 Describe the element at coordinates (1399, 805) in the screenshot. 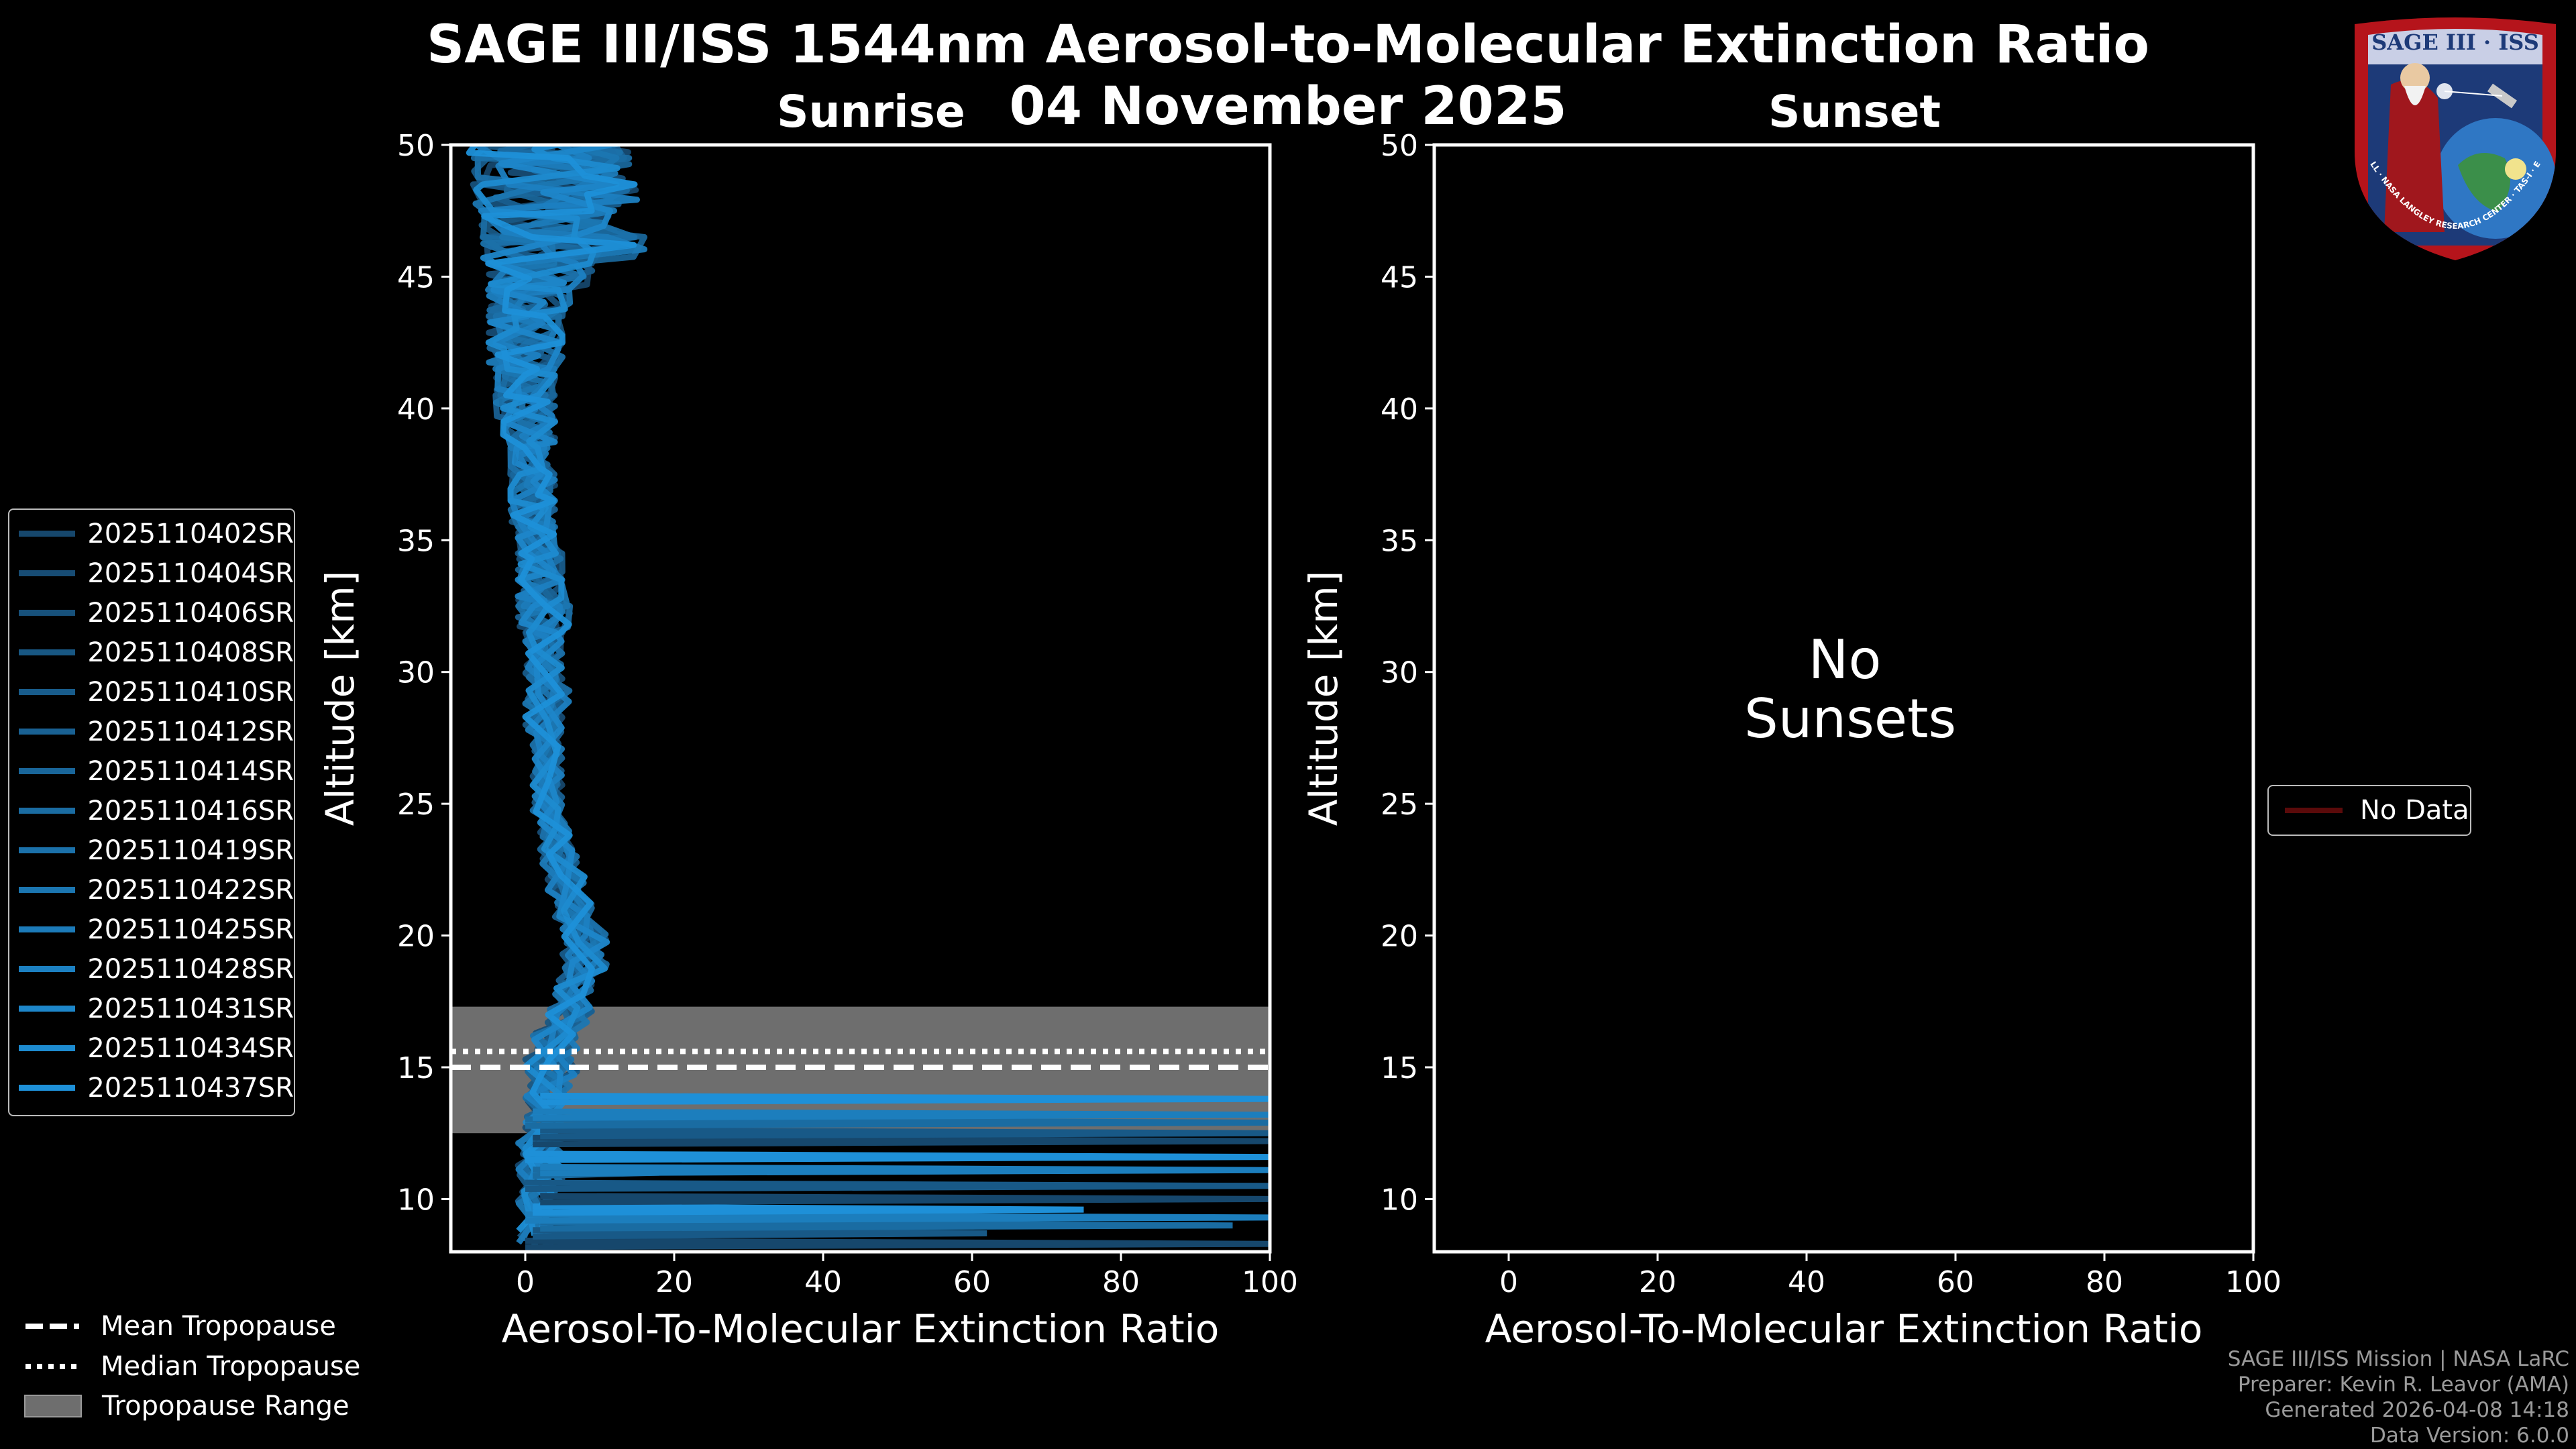

I see `y-tick-label: 25` at that location.